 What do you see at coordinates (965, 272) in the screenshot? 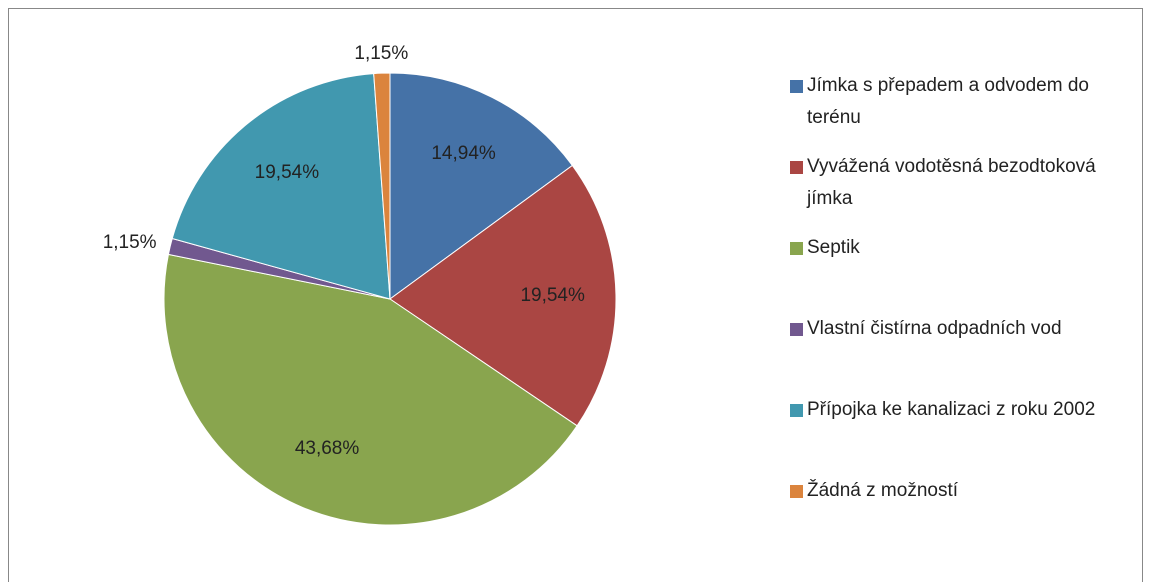
I see `legend-item: Septik` at bounding box center [965, 272].